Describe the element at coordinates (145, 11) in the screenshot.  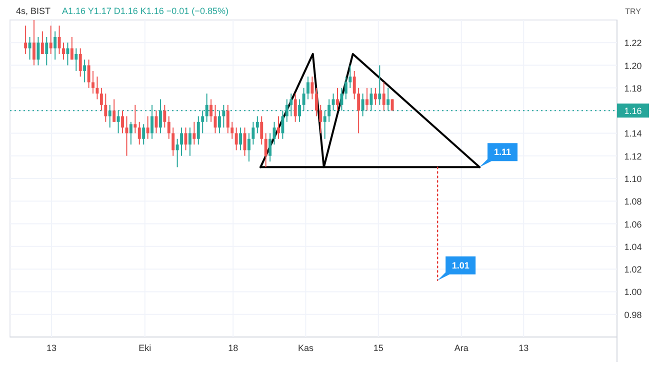
I see `chart-subtitle: A1.16 Y1.17 D1.16 K1.16 −0.01 (−0.85%)` at that location.